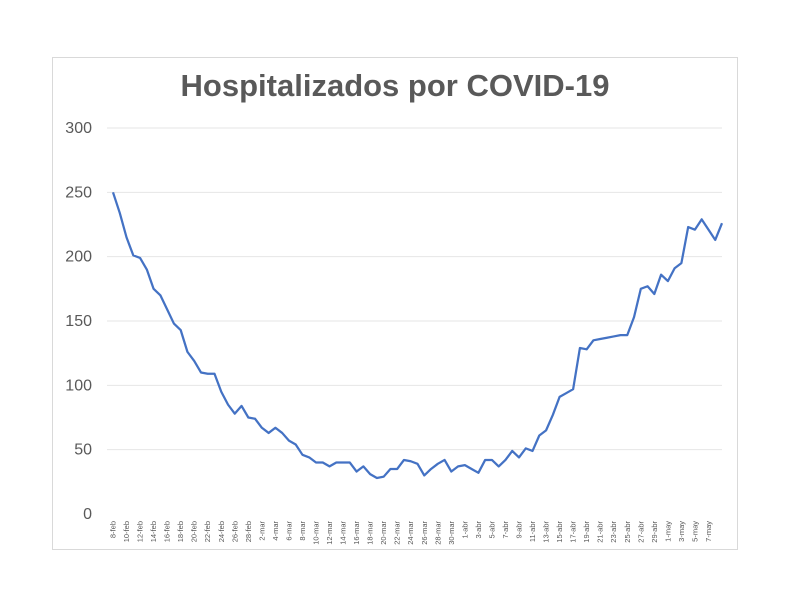 The width and height of the screenshot is (792, 612). Describe the element at coordinates (302, 531) in the screenshot. I see `x-tick-label: 8-mar` at that location.